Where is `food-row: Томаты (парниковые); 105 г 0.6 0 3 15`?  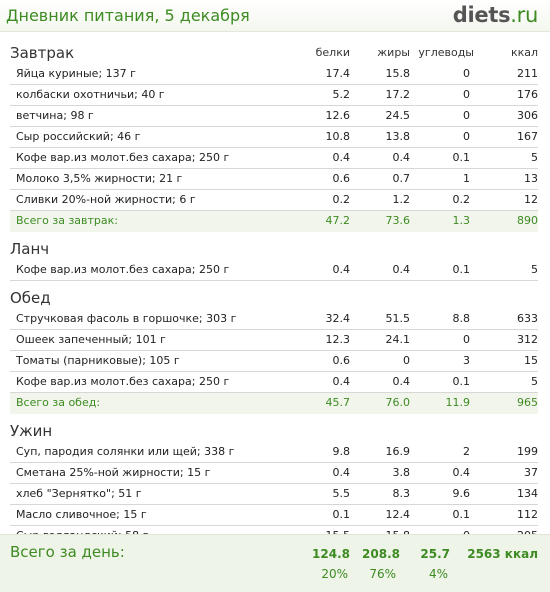 food-row: Томаты (парниковые); 105 г 0.6 0 3 15 is located at coordinates (274, 361).